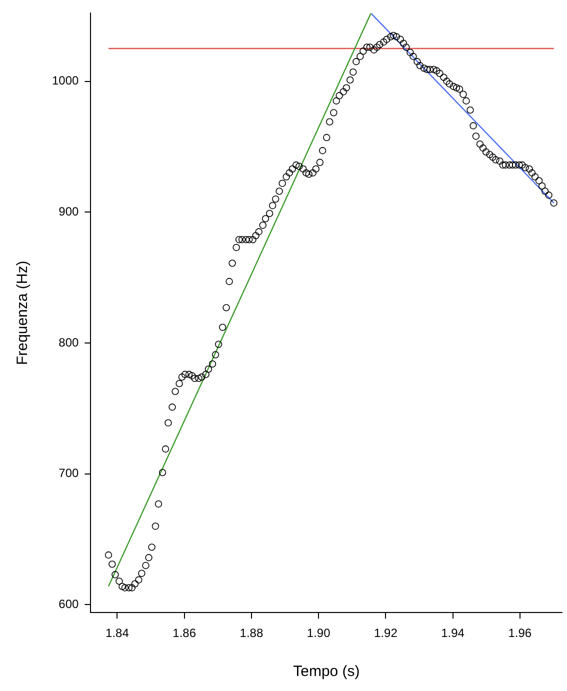 Image resolution: width=567 pixels, height=691 pixels. Describe the element at coordinates (326, 671) in the screenshot. I see `x-axis-title: Tempo (s)` at that location.